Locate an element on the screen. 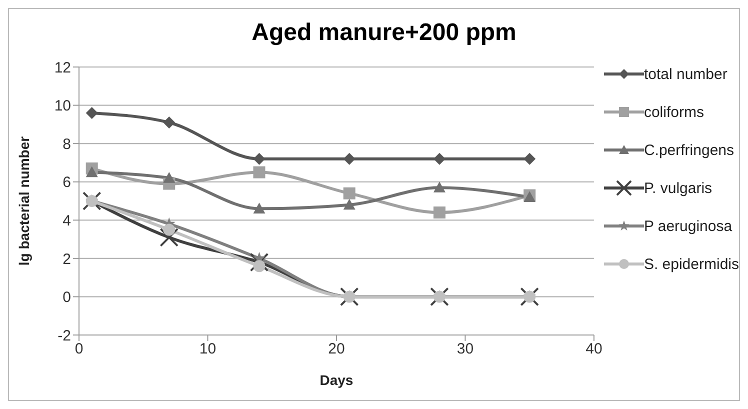 The height and width of the screenshot is (409, 748). legend-label: total number is located at coordinates (686, 74).